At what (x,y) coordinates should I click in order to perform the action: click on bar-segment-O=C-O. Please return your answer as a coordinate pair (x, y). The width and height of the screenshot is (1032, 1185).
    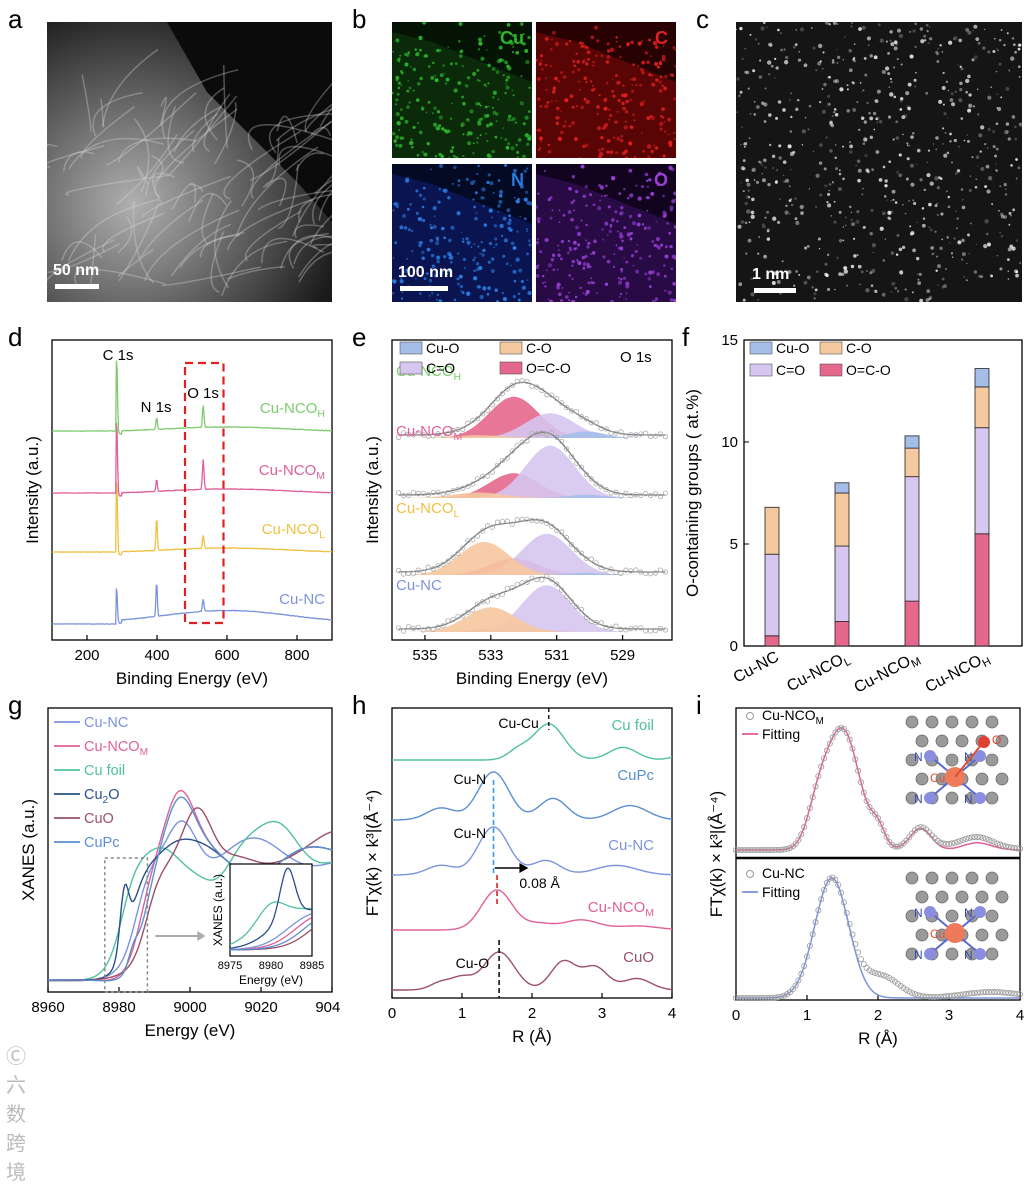
    Looking at the image, I should click on (982, 590).